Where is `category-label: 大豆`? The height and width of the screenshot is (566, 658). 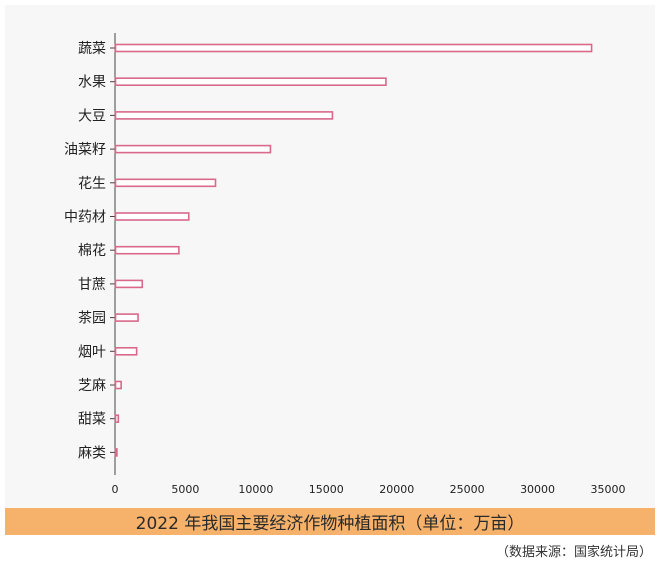
category-label: 大豆 is located at coordinates (92, 116).